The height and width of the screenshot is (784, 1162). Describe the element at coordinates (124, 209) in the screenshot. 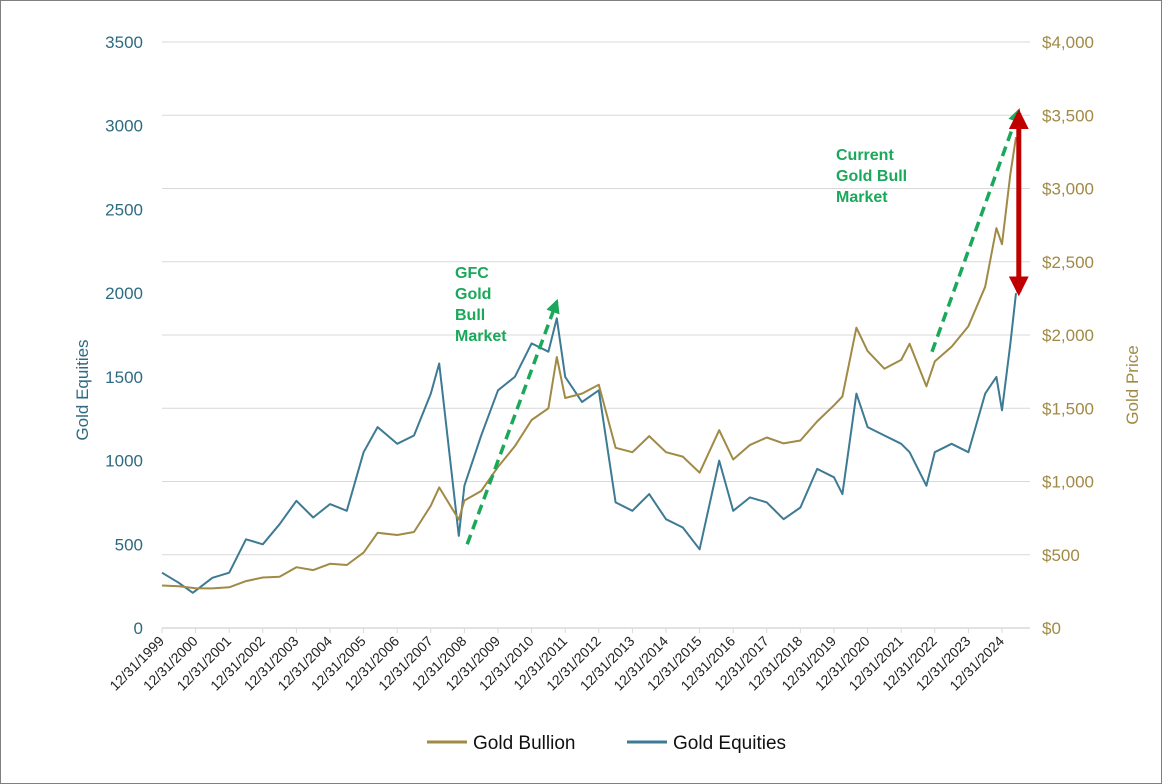

I see `left-axis-tick-label: 2500` at that location.